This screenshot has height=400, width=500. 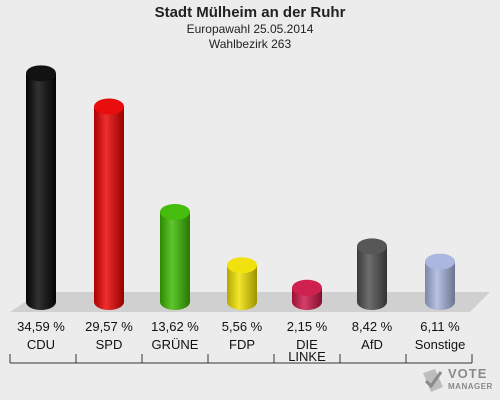 I want to click on category-label-die-linke: DIE, so click(x=307, y=344).